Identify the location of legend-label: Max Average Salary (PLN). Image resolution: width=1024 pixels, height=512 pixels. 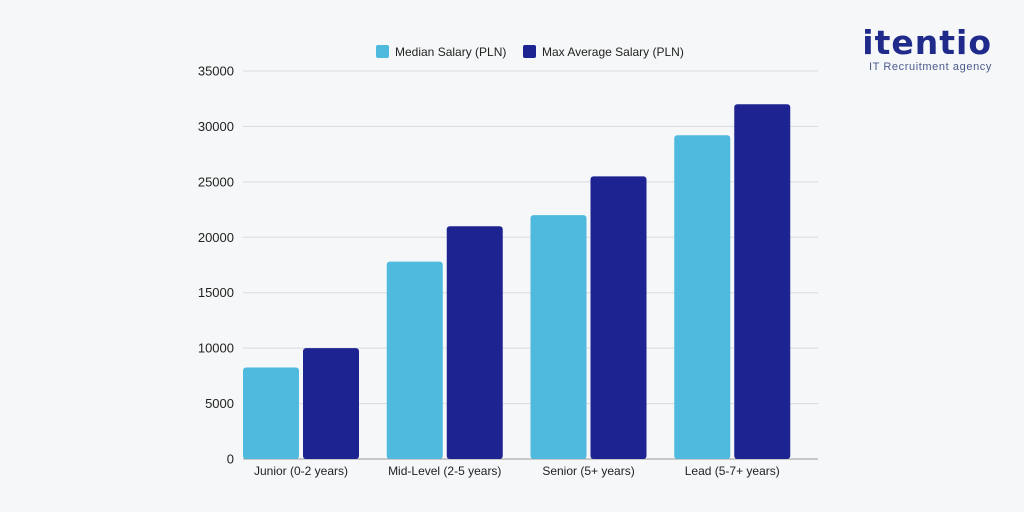
(613, 52).